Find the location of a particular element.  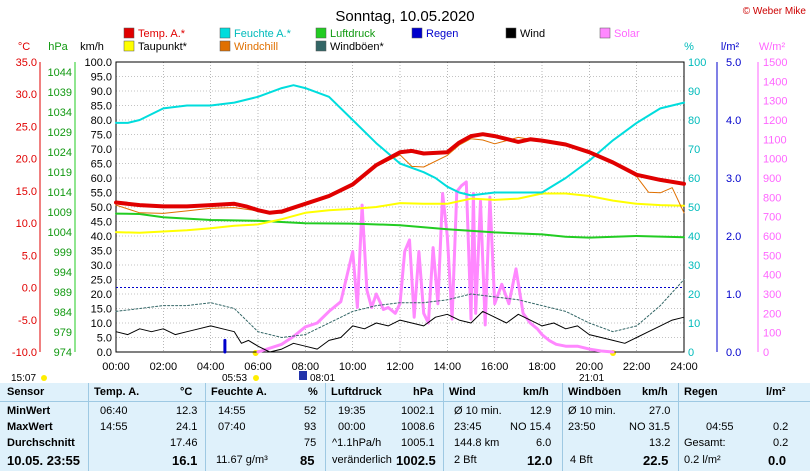

solar-tick-label: 200 is located at coordinates (772, 314).